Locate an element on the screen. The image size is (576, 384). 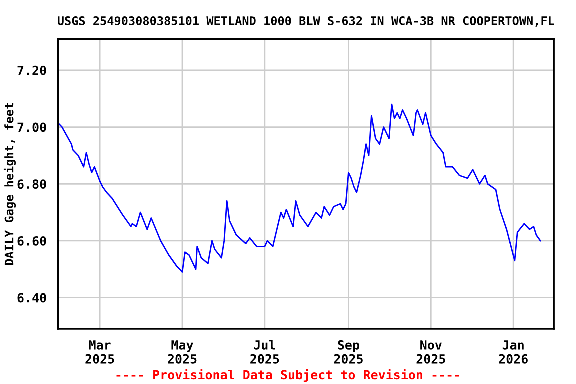
y-axis-title: DAILY Gage height, feet is located at coordinates (10, 184).